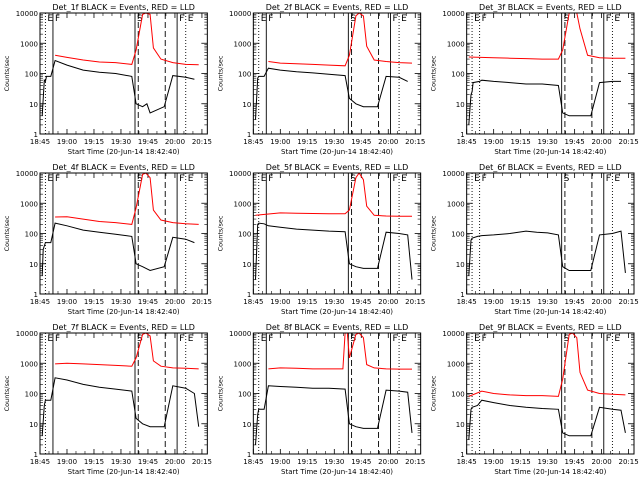 The width and height of the screenshot is (640, 480). I want to click on chart-title: Det_5f BLACK = Events, RED = LLD, so click(337, 167).